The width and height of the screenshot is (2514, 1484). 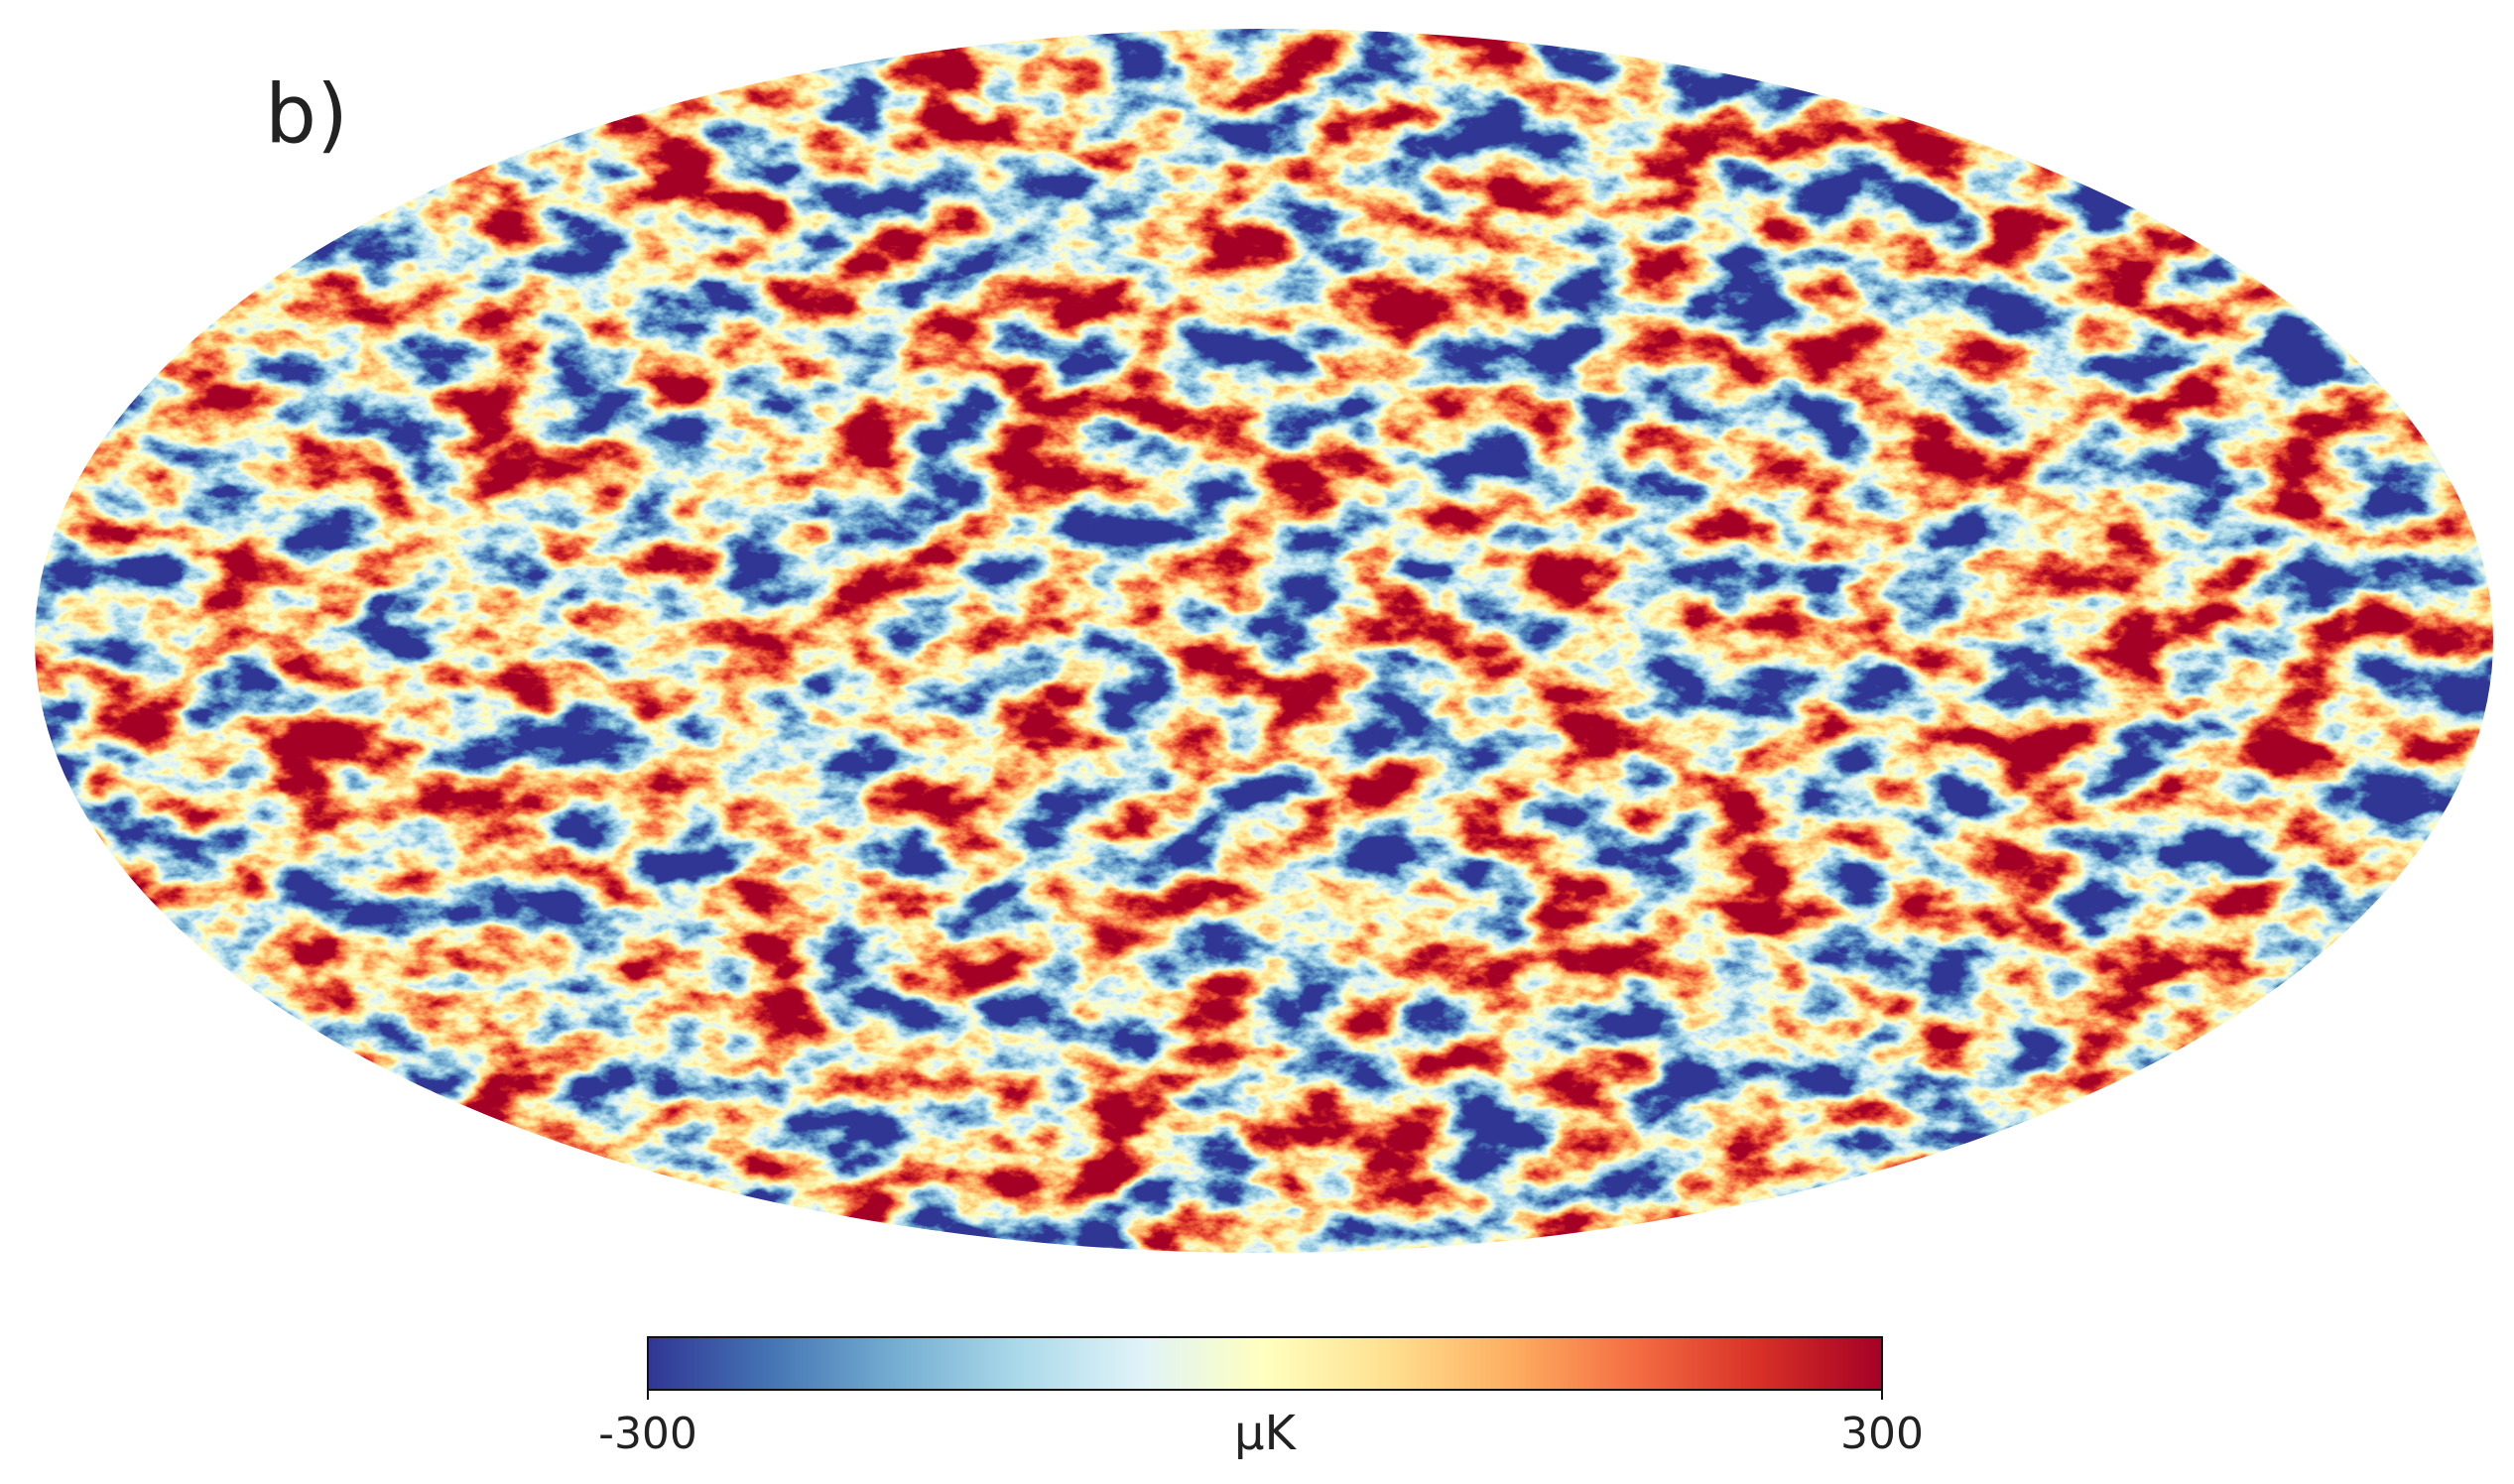 What do you see at coordinates (1265, 1363) in the screenshot?
I see `colorbar` at bounding box center [1265, 1363].